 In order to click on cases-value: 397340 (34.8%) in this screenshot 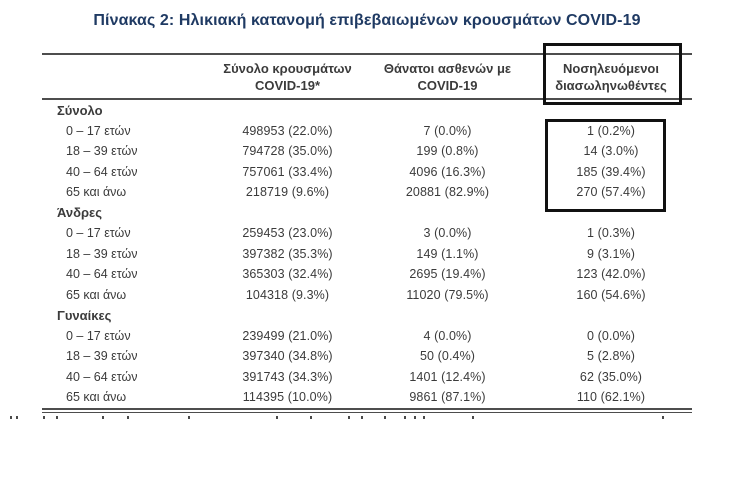, I will do `click(287, 356)`.